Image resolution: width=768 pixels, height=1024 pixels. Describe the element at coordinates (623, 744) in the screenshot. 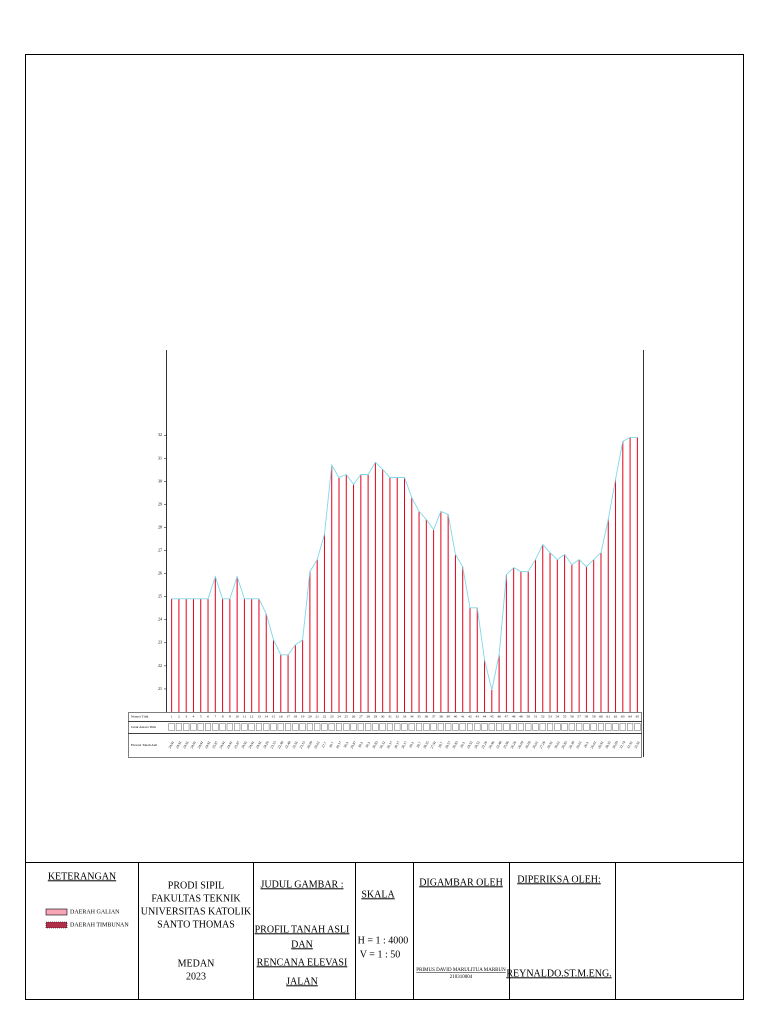

I see `elevation-label: 31.74` at that location.